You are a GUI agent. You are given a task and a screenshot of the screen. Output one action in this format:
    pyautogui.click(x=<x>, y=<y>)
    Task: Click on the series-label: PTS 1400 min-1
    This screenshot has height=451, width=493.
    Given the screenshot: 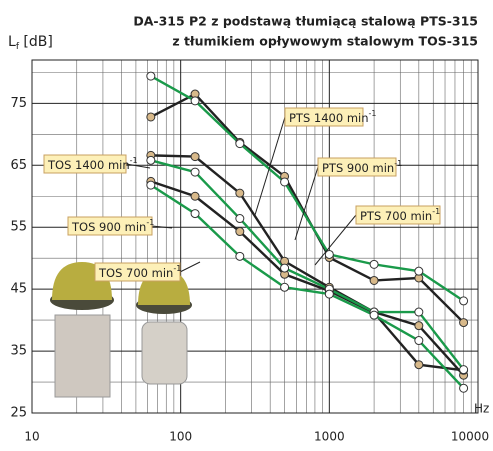 What is the action you would take?
    pyautogui.click(x=333, y=117)
    